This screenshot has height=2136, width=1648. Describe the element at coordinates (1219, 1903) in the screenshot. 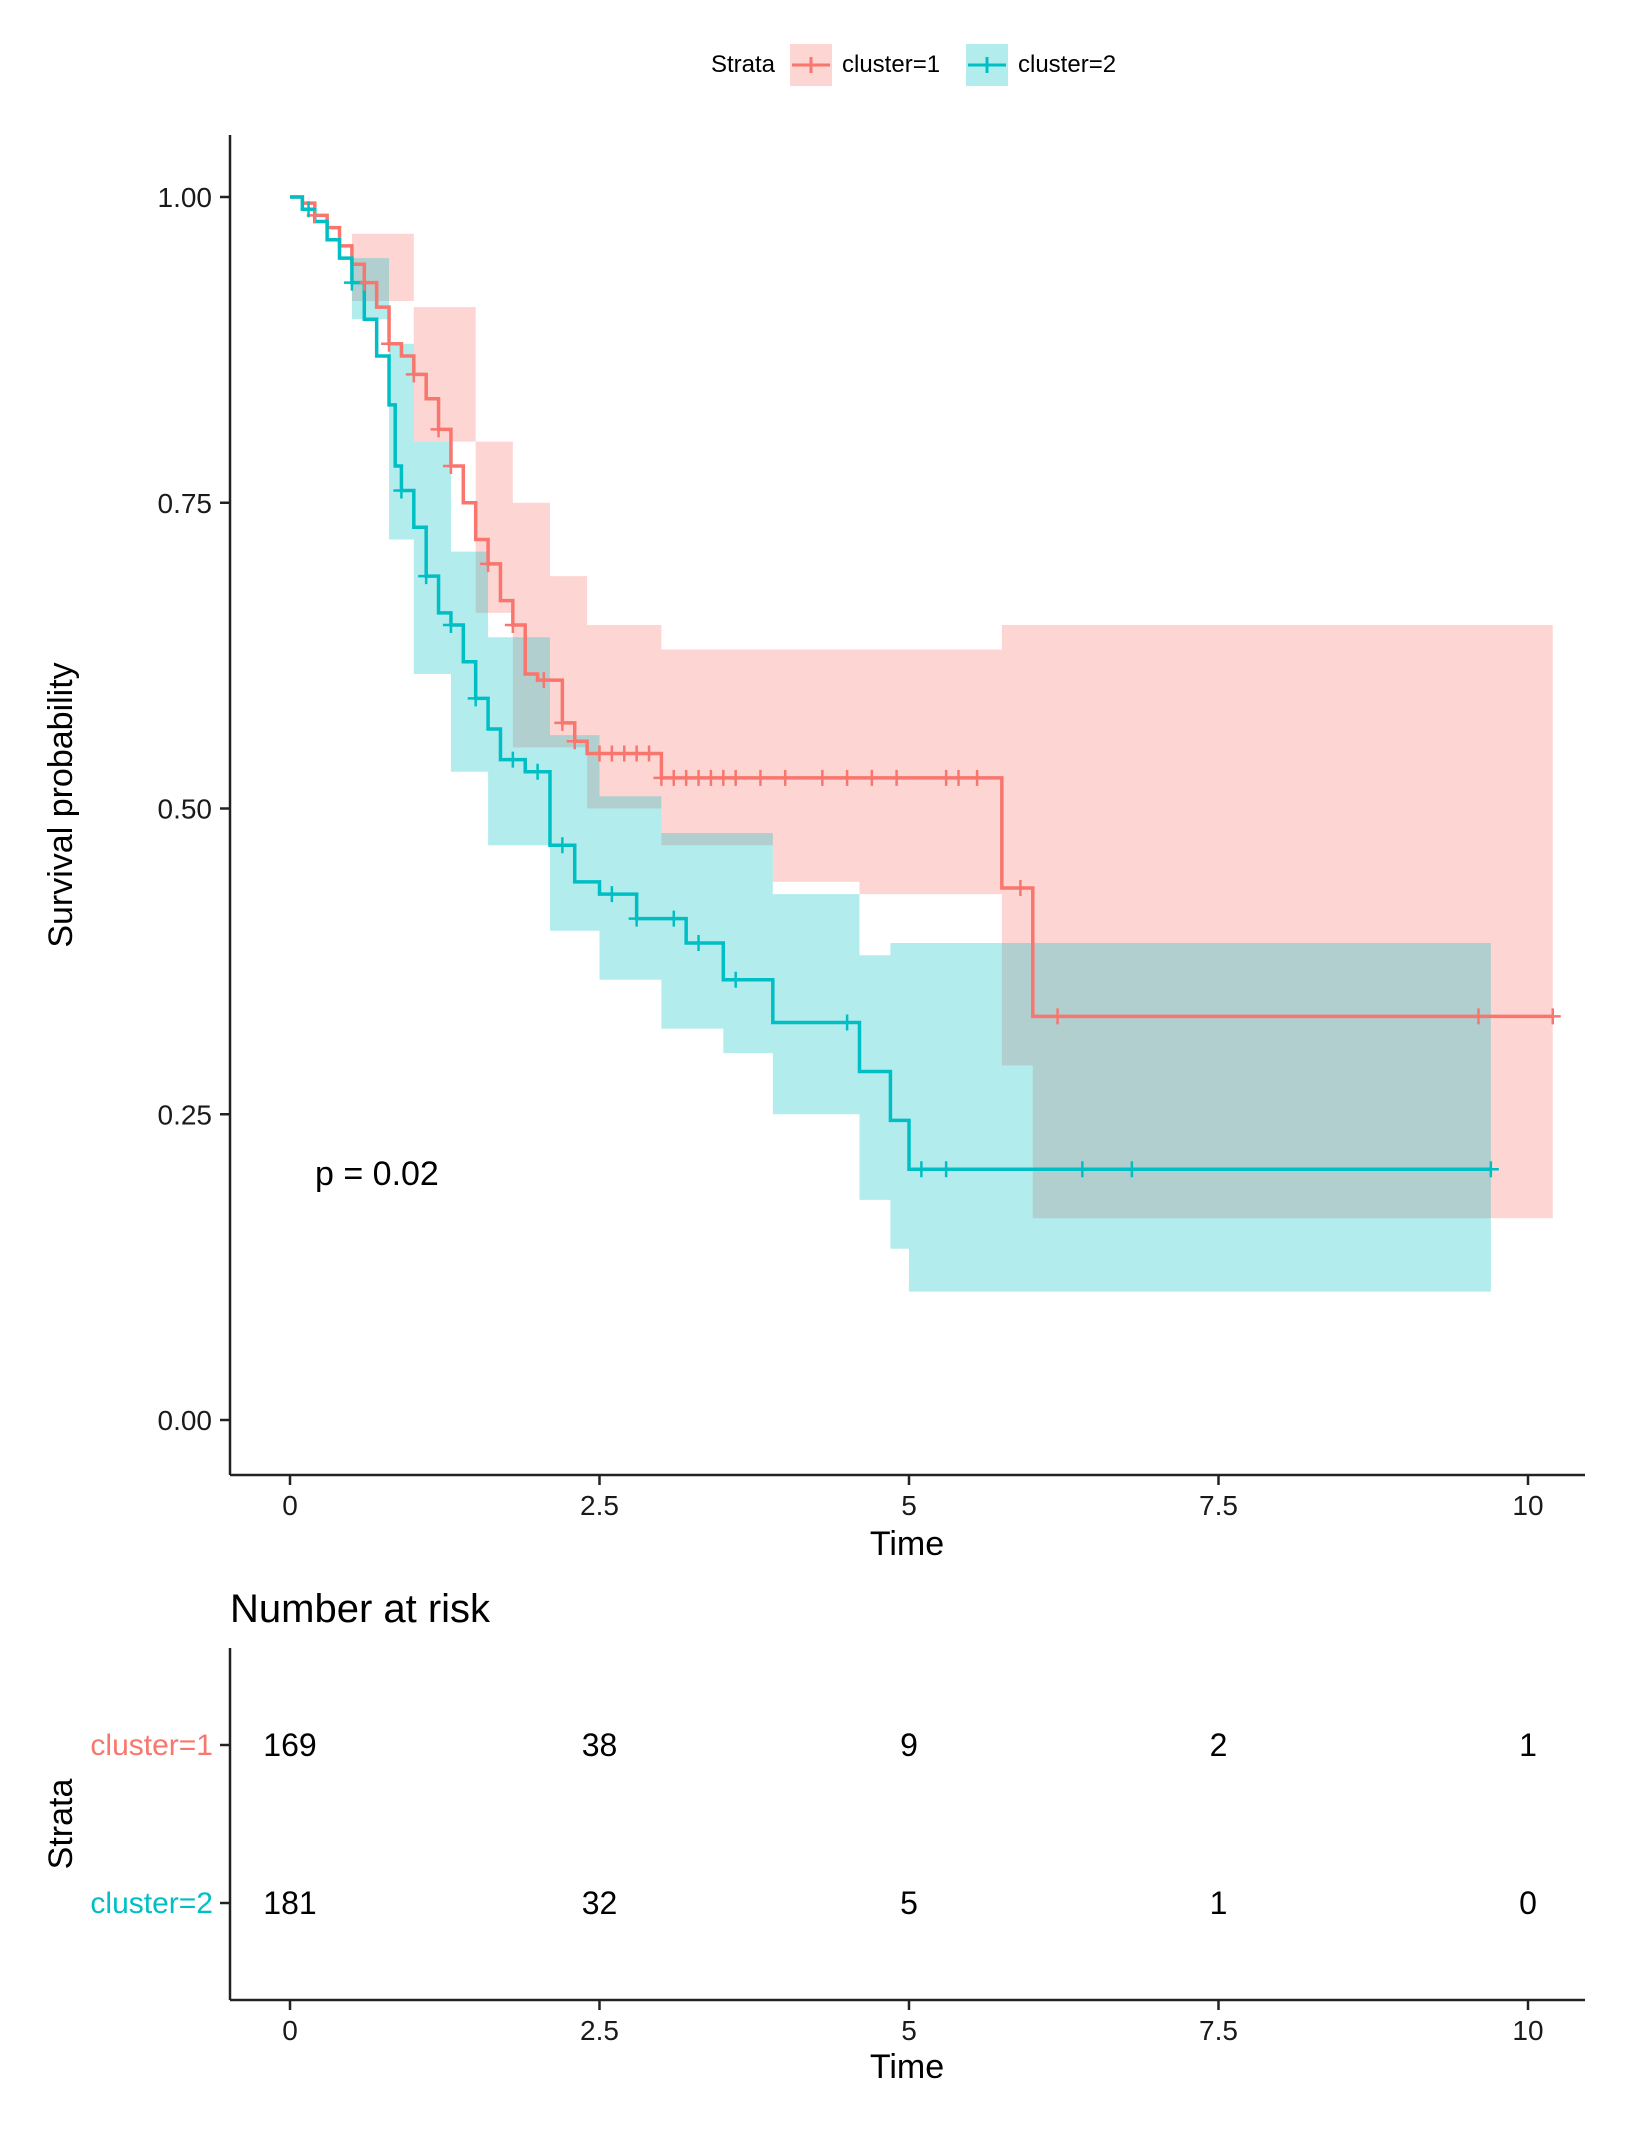

I see `risk-value-cluster-2: 1` at that location.